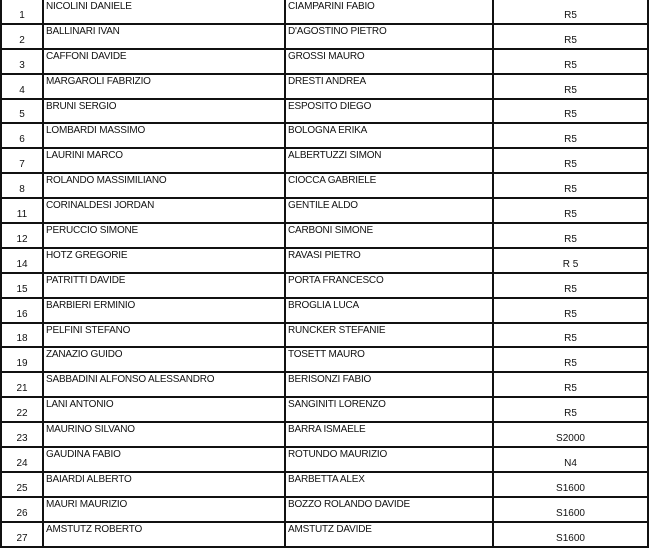  Describe the element at coordinates (324, 111) in the screenshot. I see `table-row: 5 BRUNI SERGIO ESPOSITO DIEGO R5` at that location.